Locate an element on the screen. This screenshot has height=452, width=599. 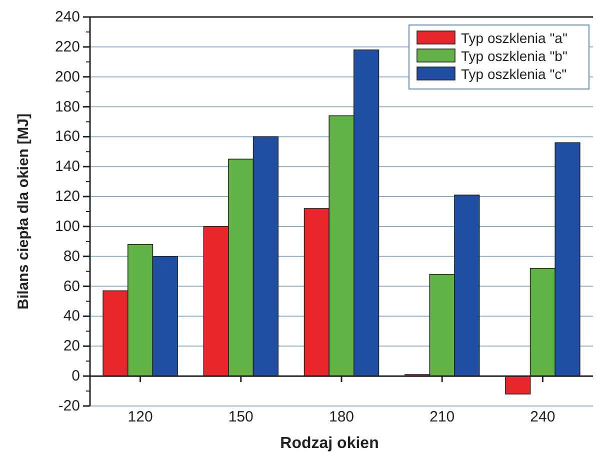
y-tick-label: 0 is located at coordinates (76, 376).